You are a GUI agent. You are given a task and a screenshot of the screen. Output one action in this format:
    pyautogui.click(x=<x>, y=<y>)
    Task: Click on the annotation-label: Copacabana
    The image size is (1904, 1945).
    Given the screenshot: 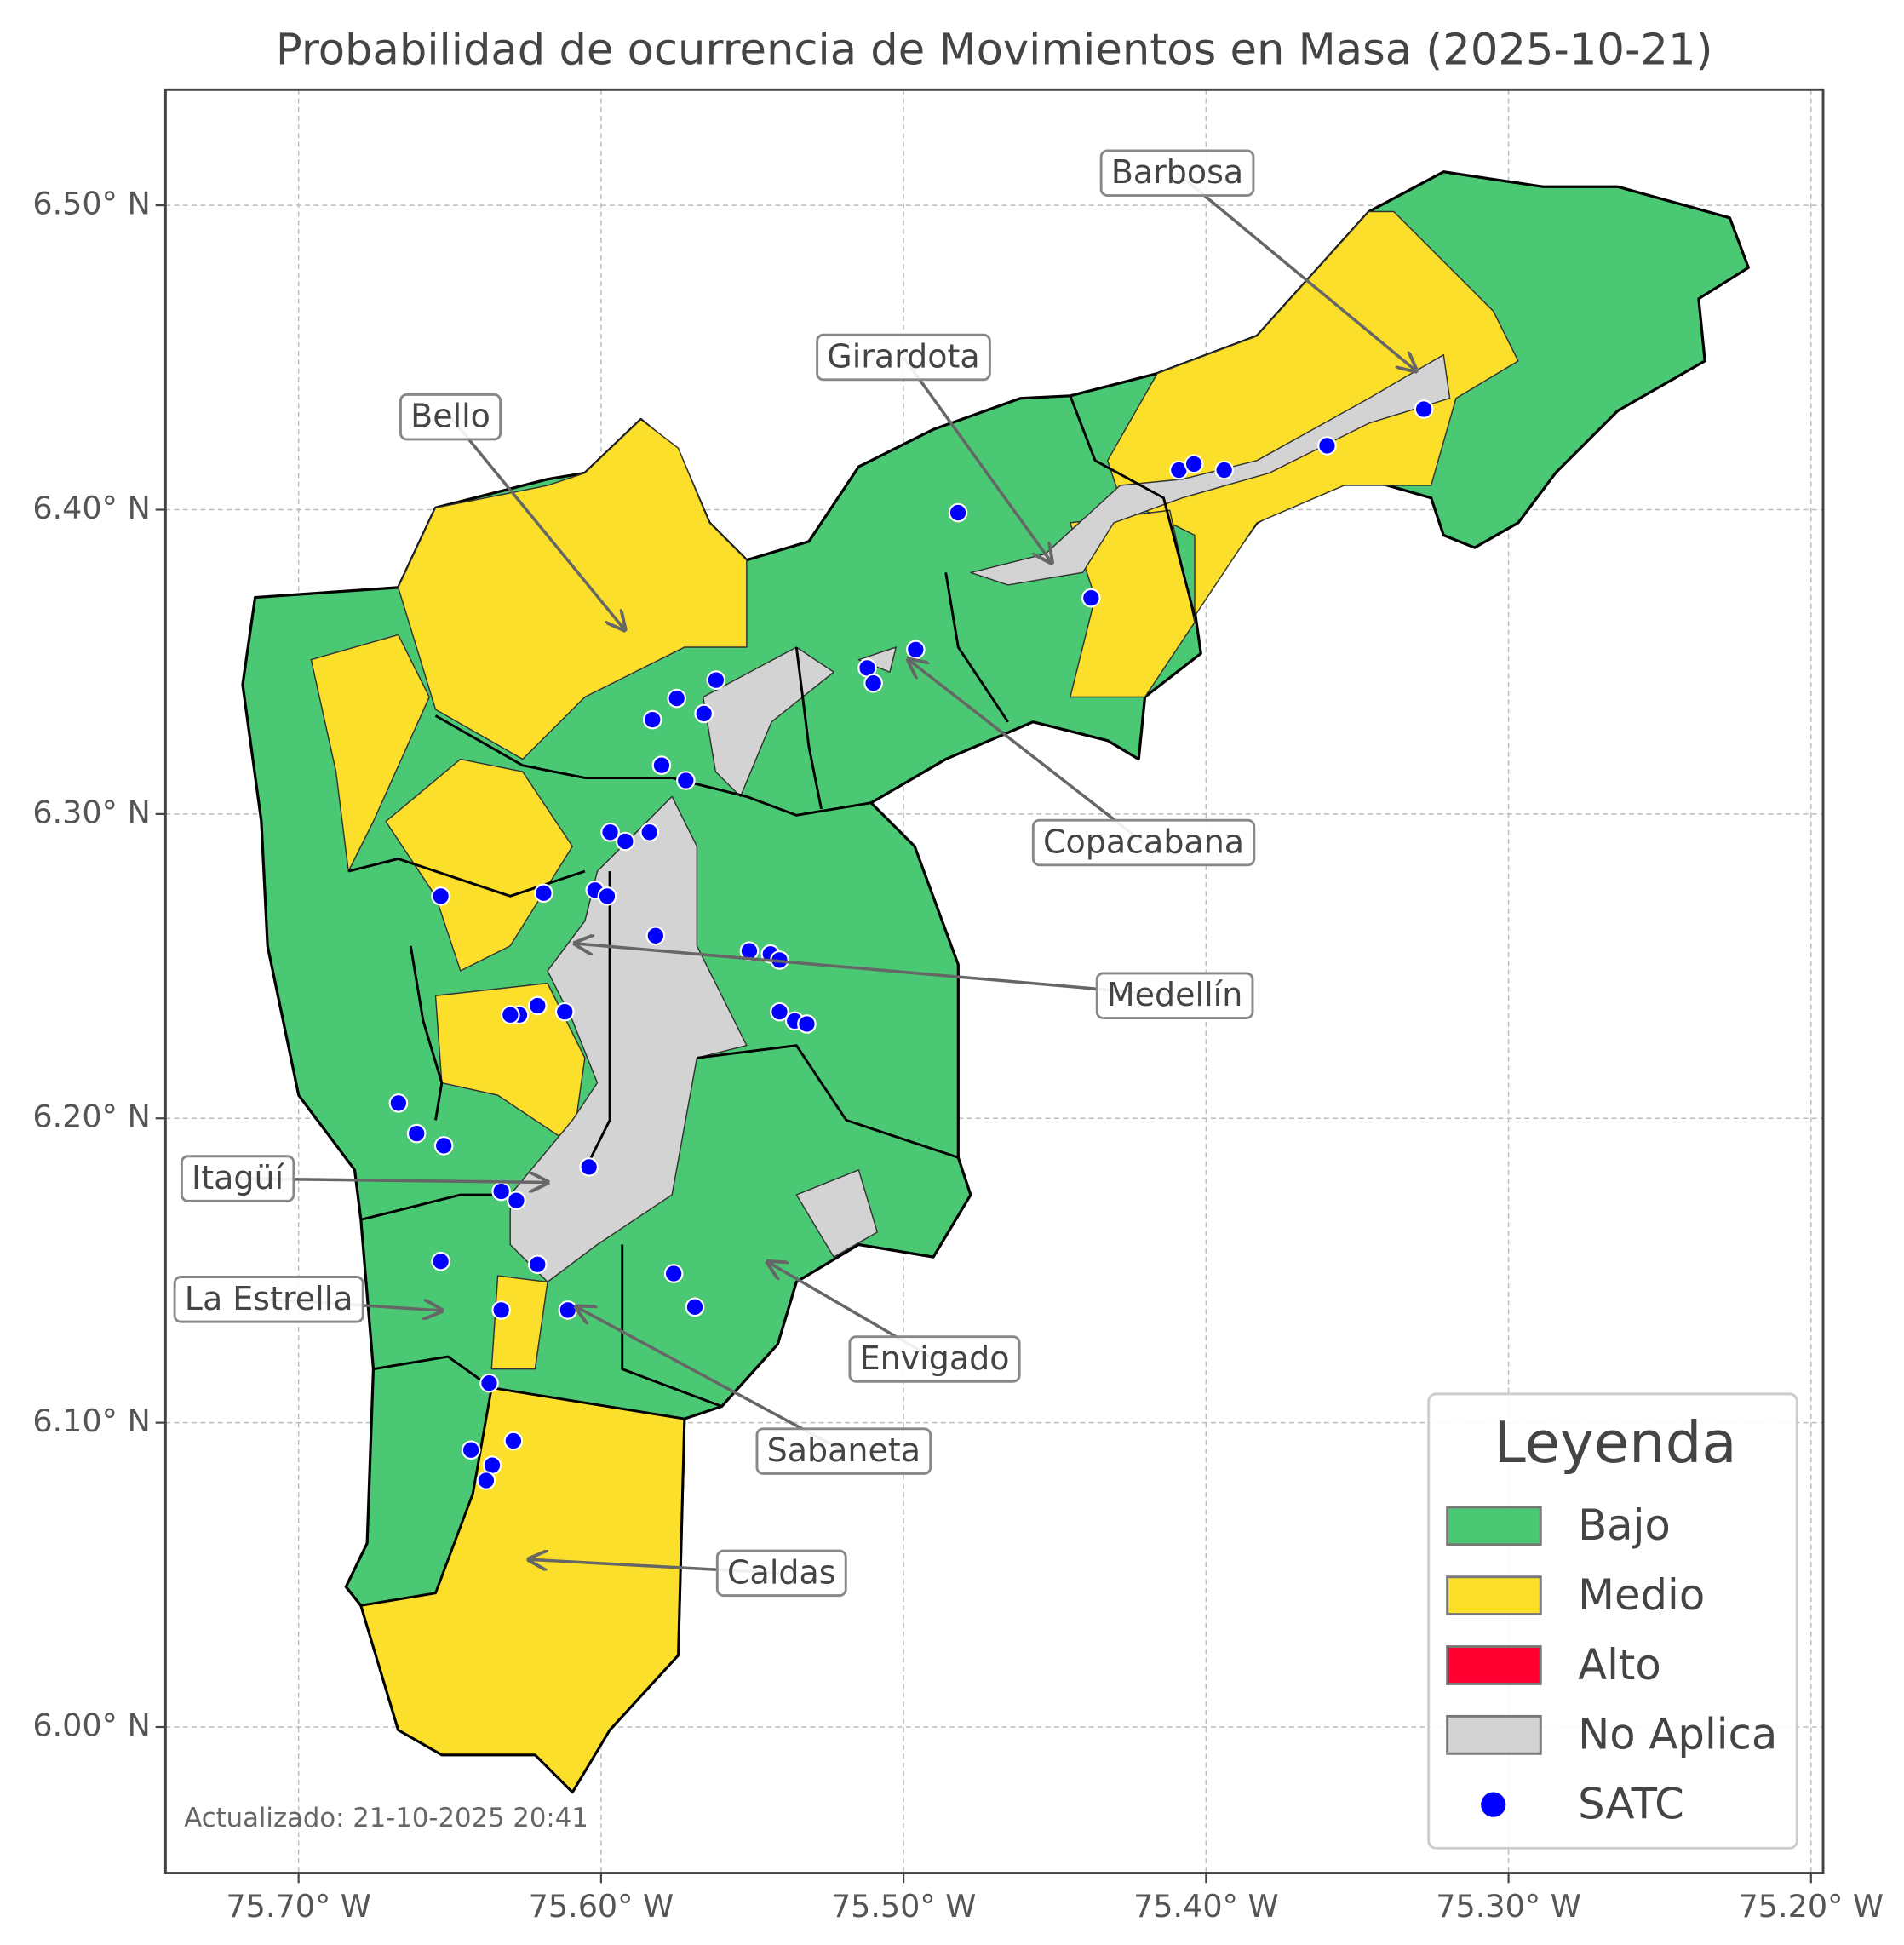 What is the action you would take?
    pyautogui.click(x=1143, y=841)
    